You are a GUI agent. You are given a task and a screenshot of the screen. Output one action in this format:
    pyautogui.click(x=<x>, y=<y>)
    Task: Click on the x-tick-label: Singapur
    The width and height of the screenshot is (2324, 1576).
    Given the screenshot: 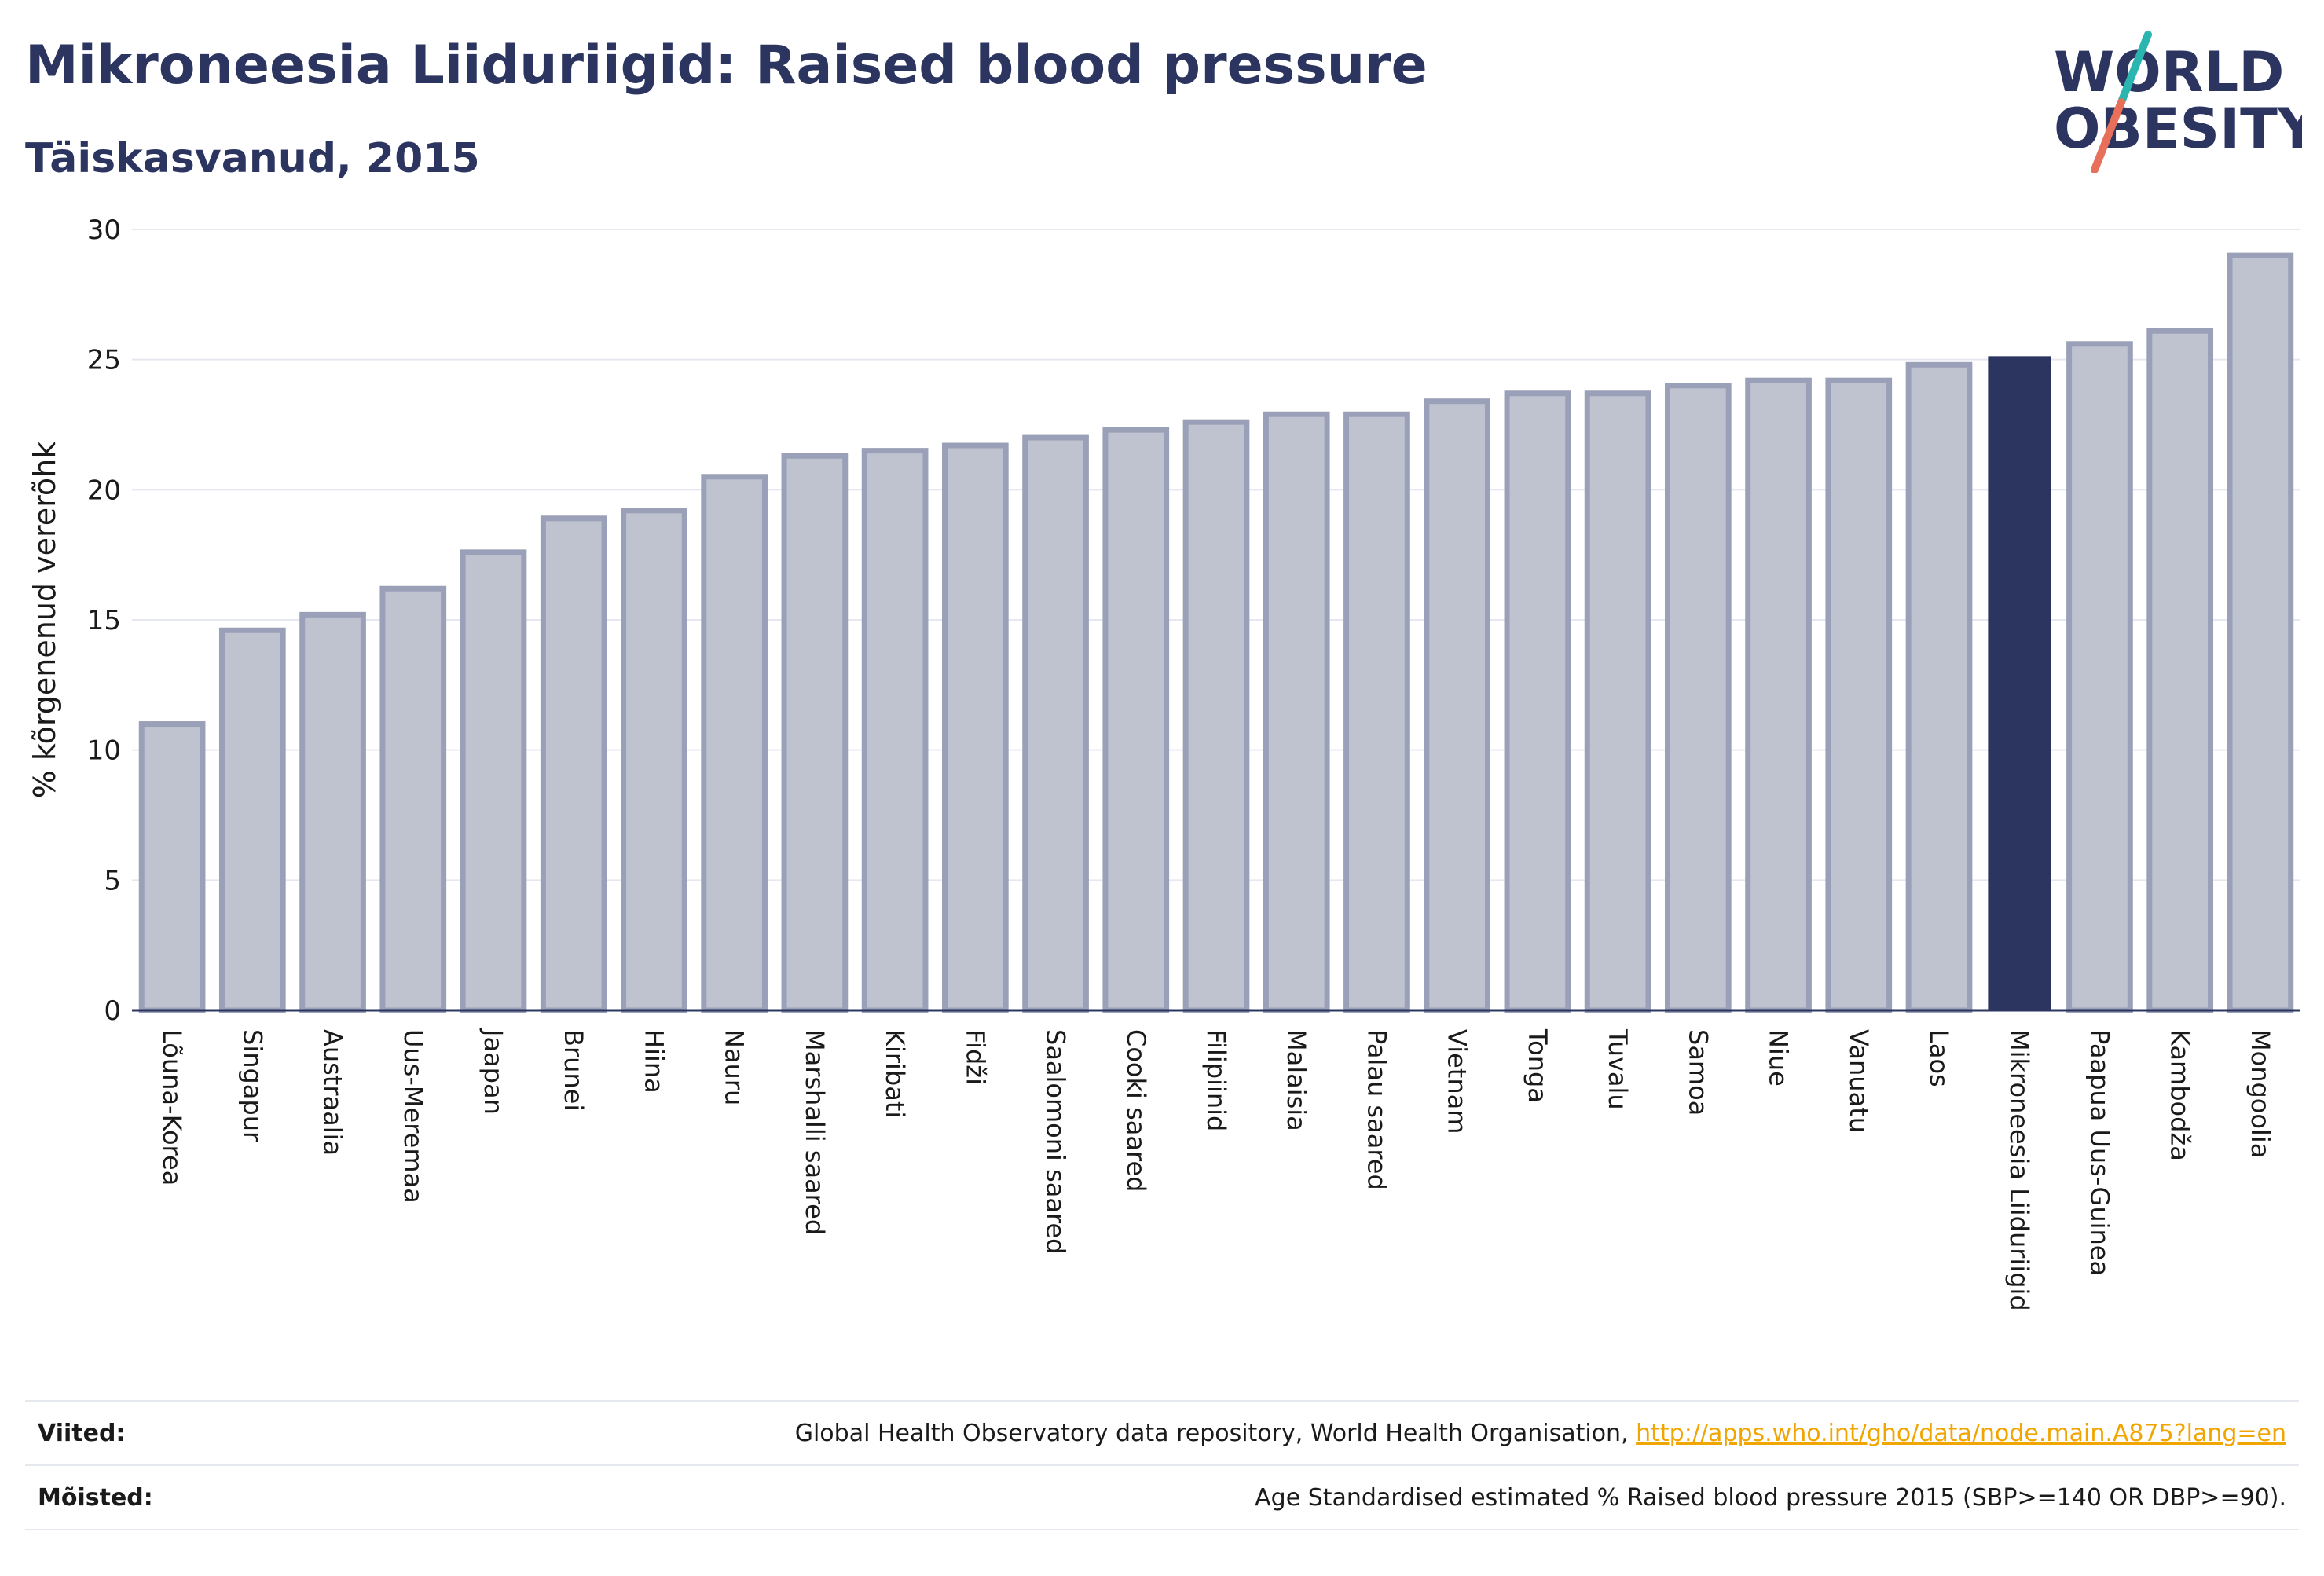 What is the action you would take?
    pyautogui.click(x=252, y=1085)
    